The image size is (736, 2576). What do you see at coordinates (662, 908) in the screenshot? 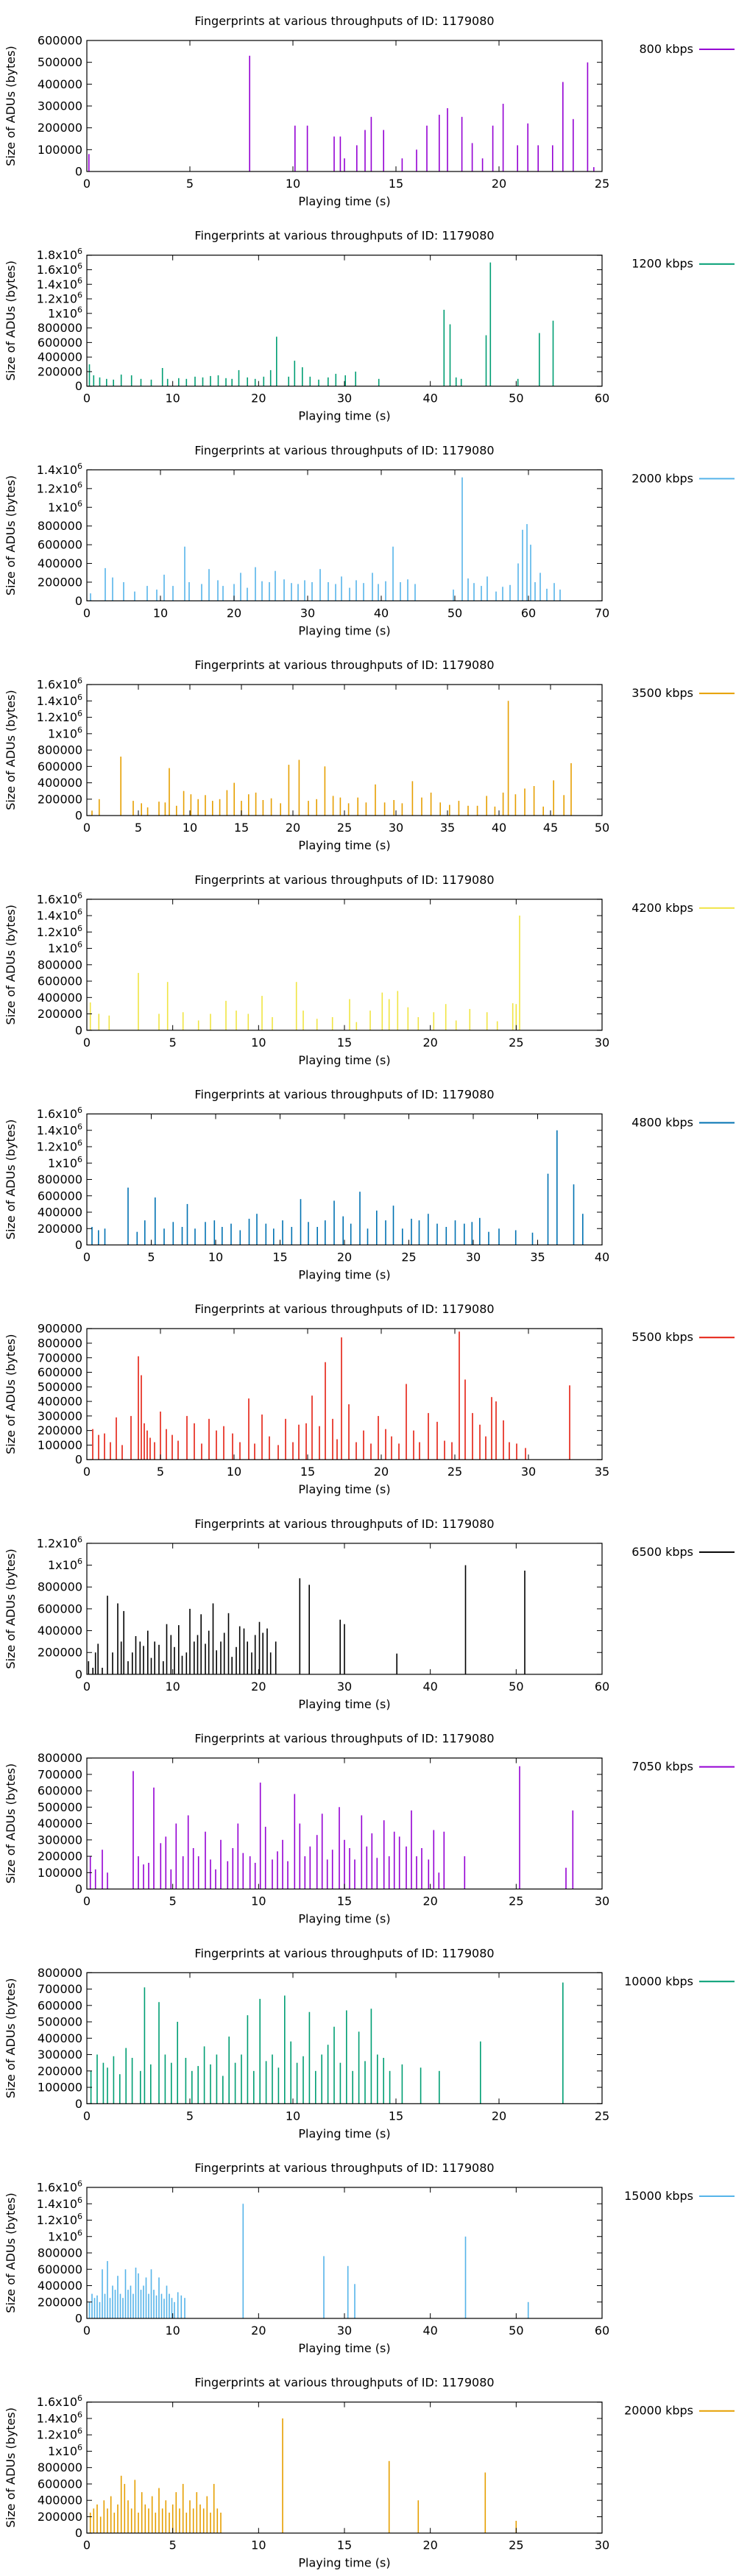
I see `legend-label: 4200 kbps` at bounding box center [662, 908].